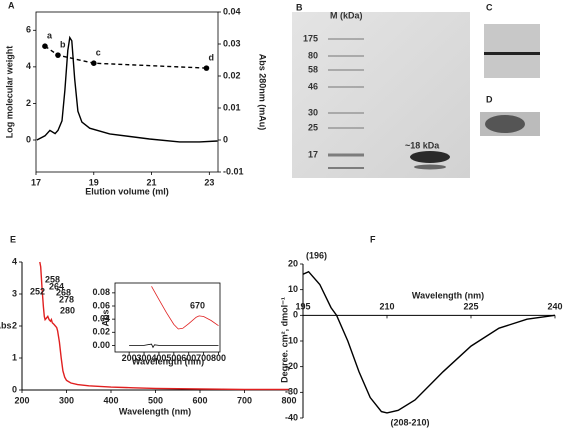 This screenshot has height=429, width=567. Describe the element at coordinates (50, 36) in the screenshot. I see `point-label: a` at that location.